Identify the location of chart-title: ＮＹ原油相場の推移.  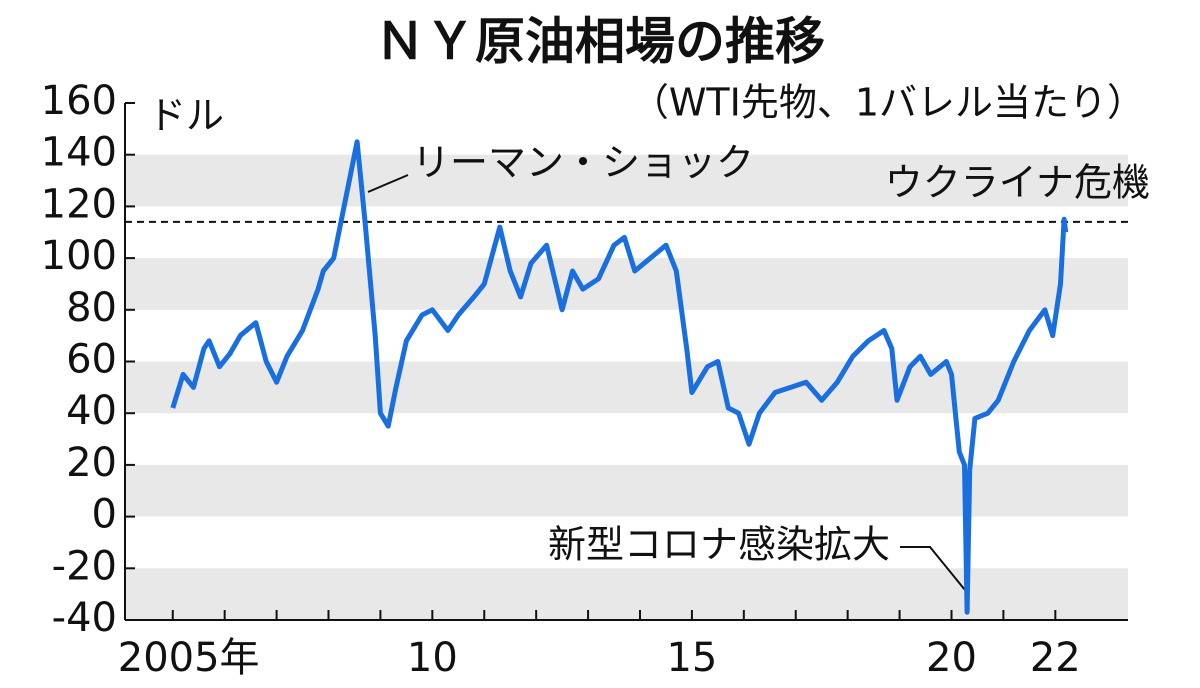
(600, 42).